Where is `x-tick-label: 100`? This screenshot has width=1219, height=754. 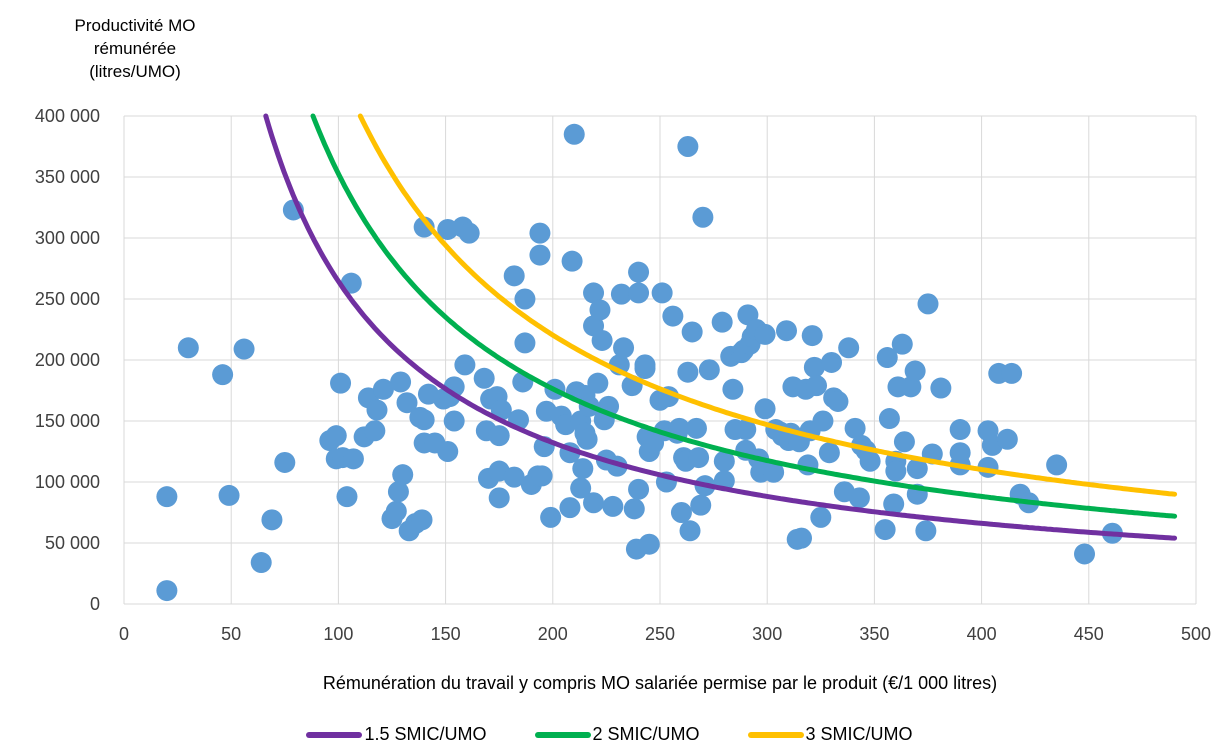
x-tick-label: 100 is located at coordinates (338, 634).